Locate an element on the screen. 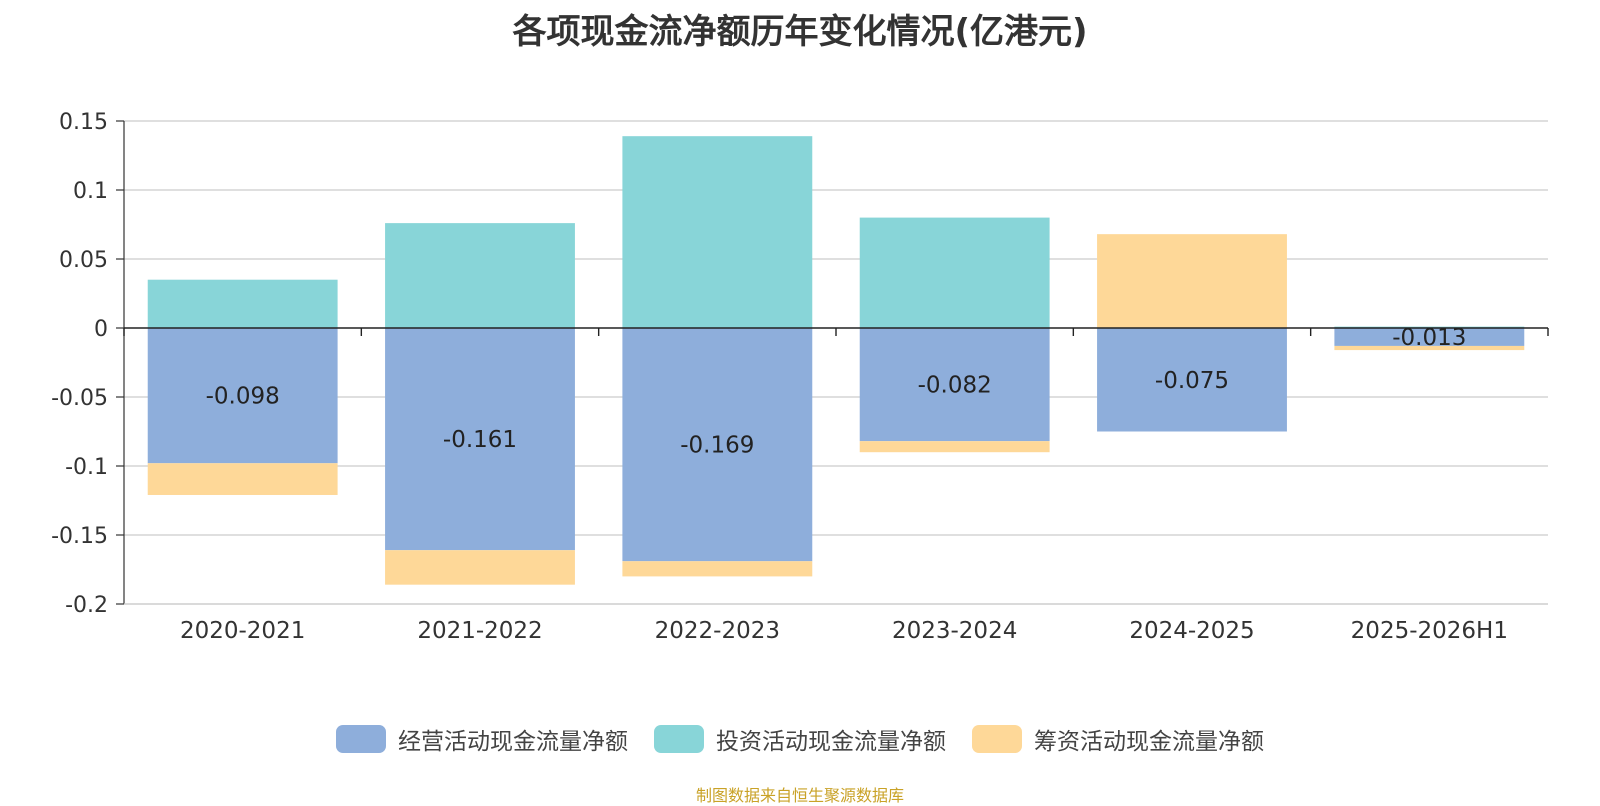 This screenshot has width=1600, height=806. legend-item-financing: 筹资活动现金流量净额 is located at coordinates (1118, 739).